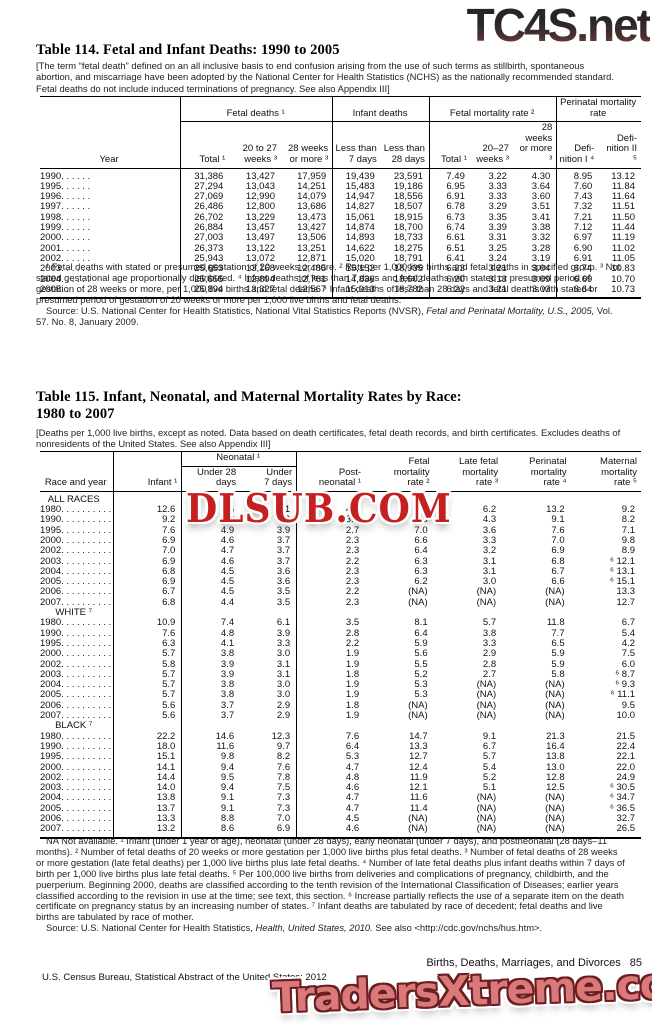 The image size is (652, 1024). I want to click on value-cell: 22.2, so click(147, 736).